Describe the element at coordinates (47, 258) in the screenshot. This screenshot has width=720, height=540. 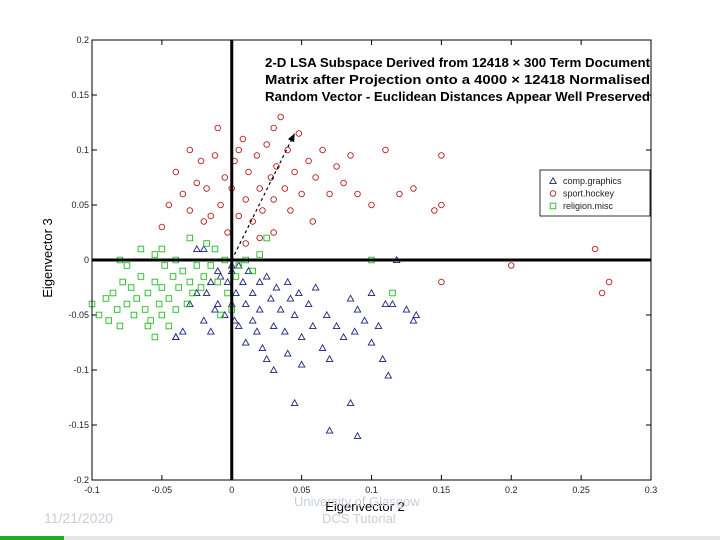
I see `y-axis-label: Eigenvector 3` at that location.